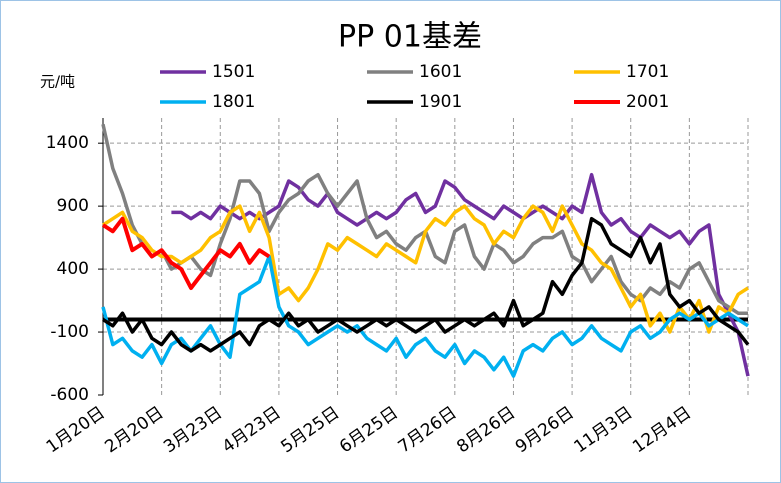 The width and height of the screenshot is (781, 483). Describe the element at coordinates (440, 102) in the screenshot. I see `legend-label: 1901` at that location.